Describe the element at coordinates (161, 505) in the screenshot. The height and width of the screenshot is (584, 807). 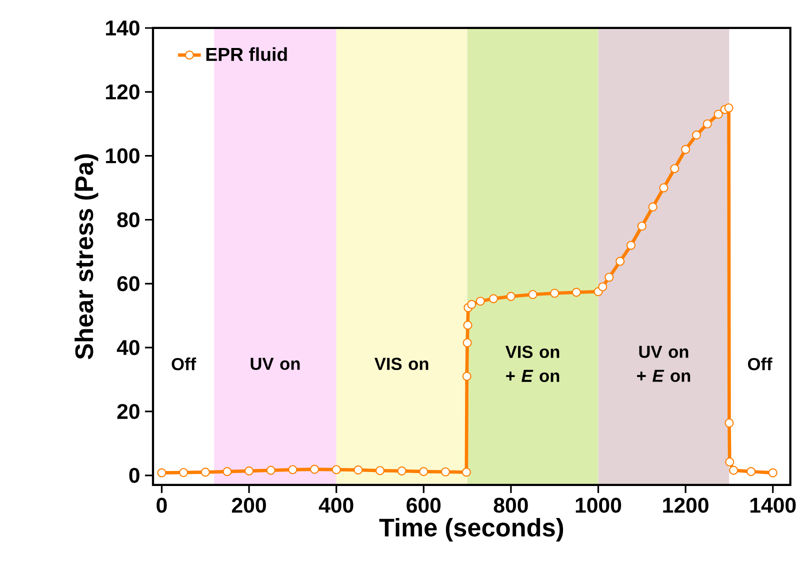
I see `x-tick-label: 0` at that location.